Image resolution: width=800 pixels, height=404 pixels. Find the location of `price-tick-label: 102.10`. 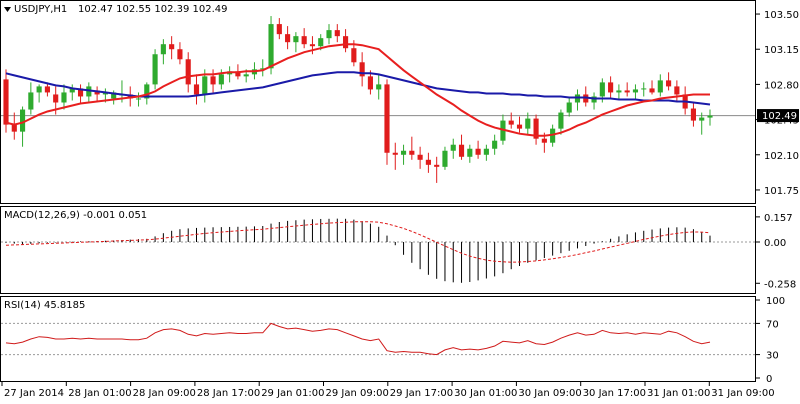

price-tick-label: 102.10 is located at coordinates (781, 156).